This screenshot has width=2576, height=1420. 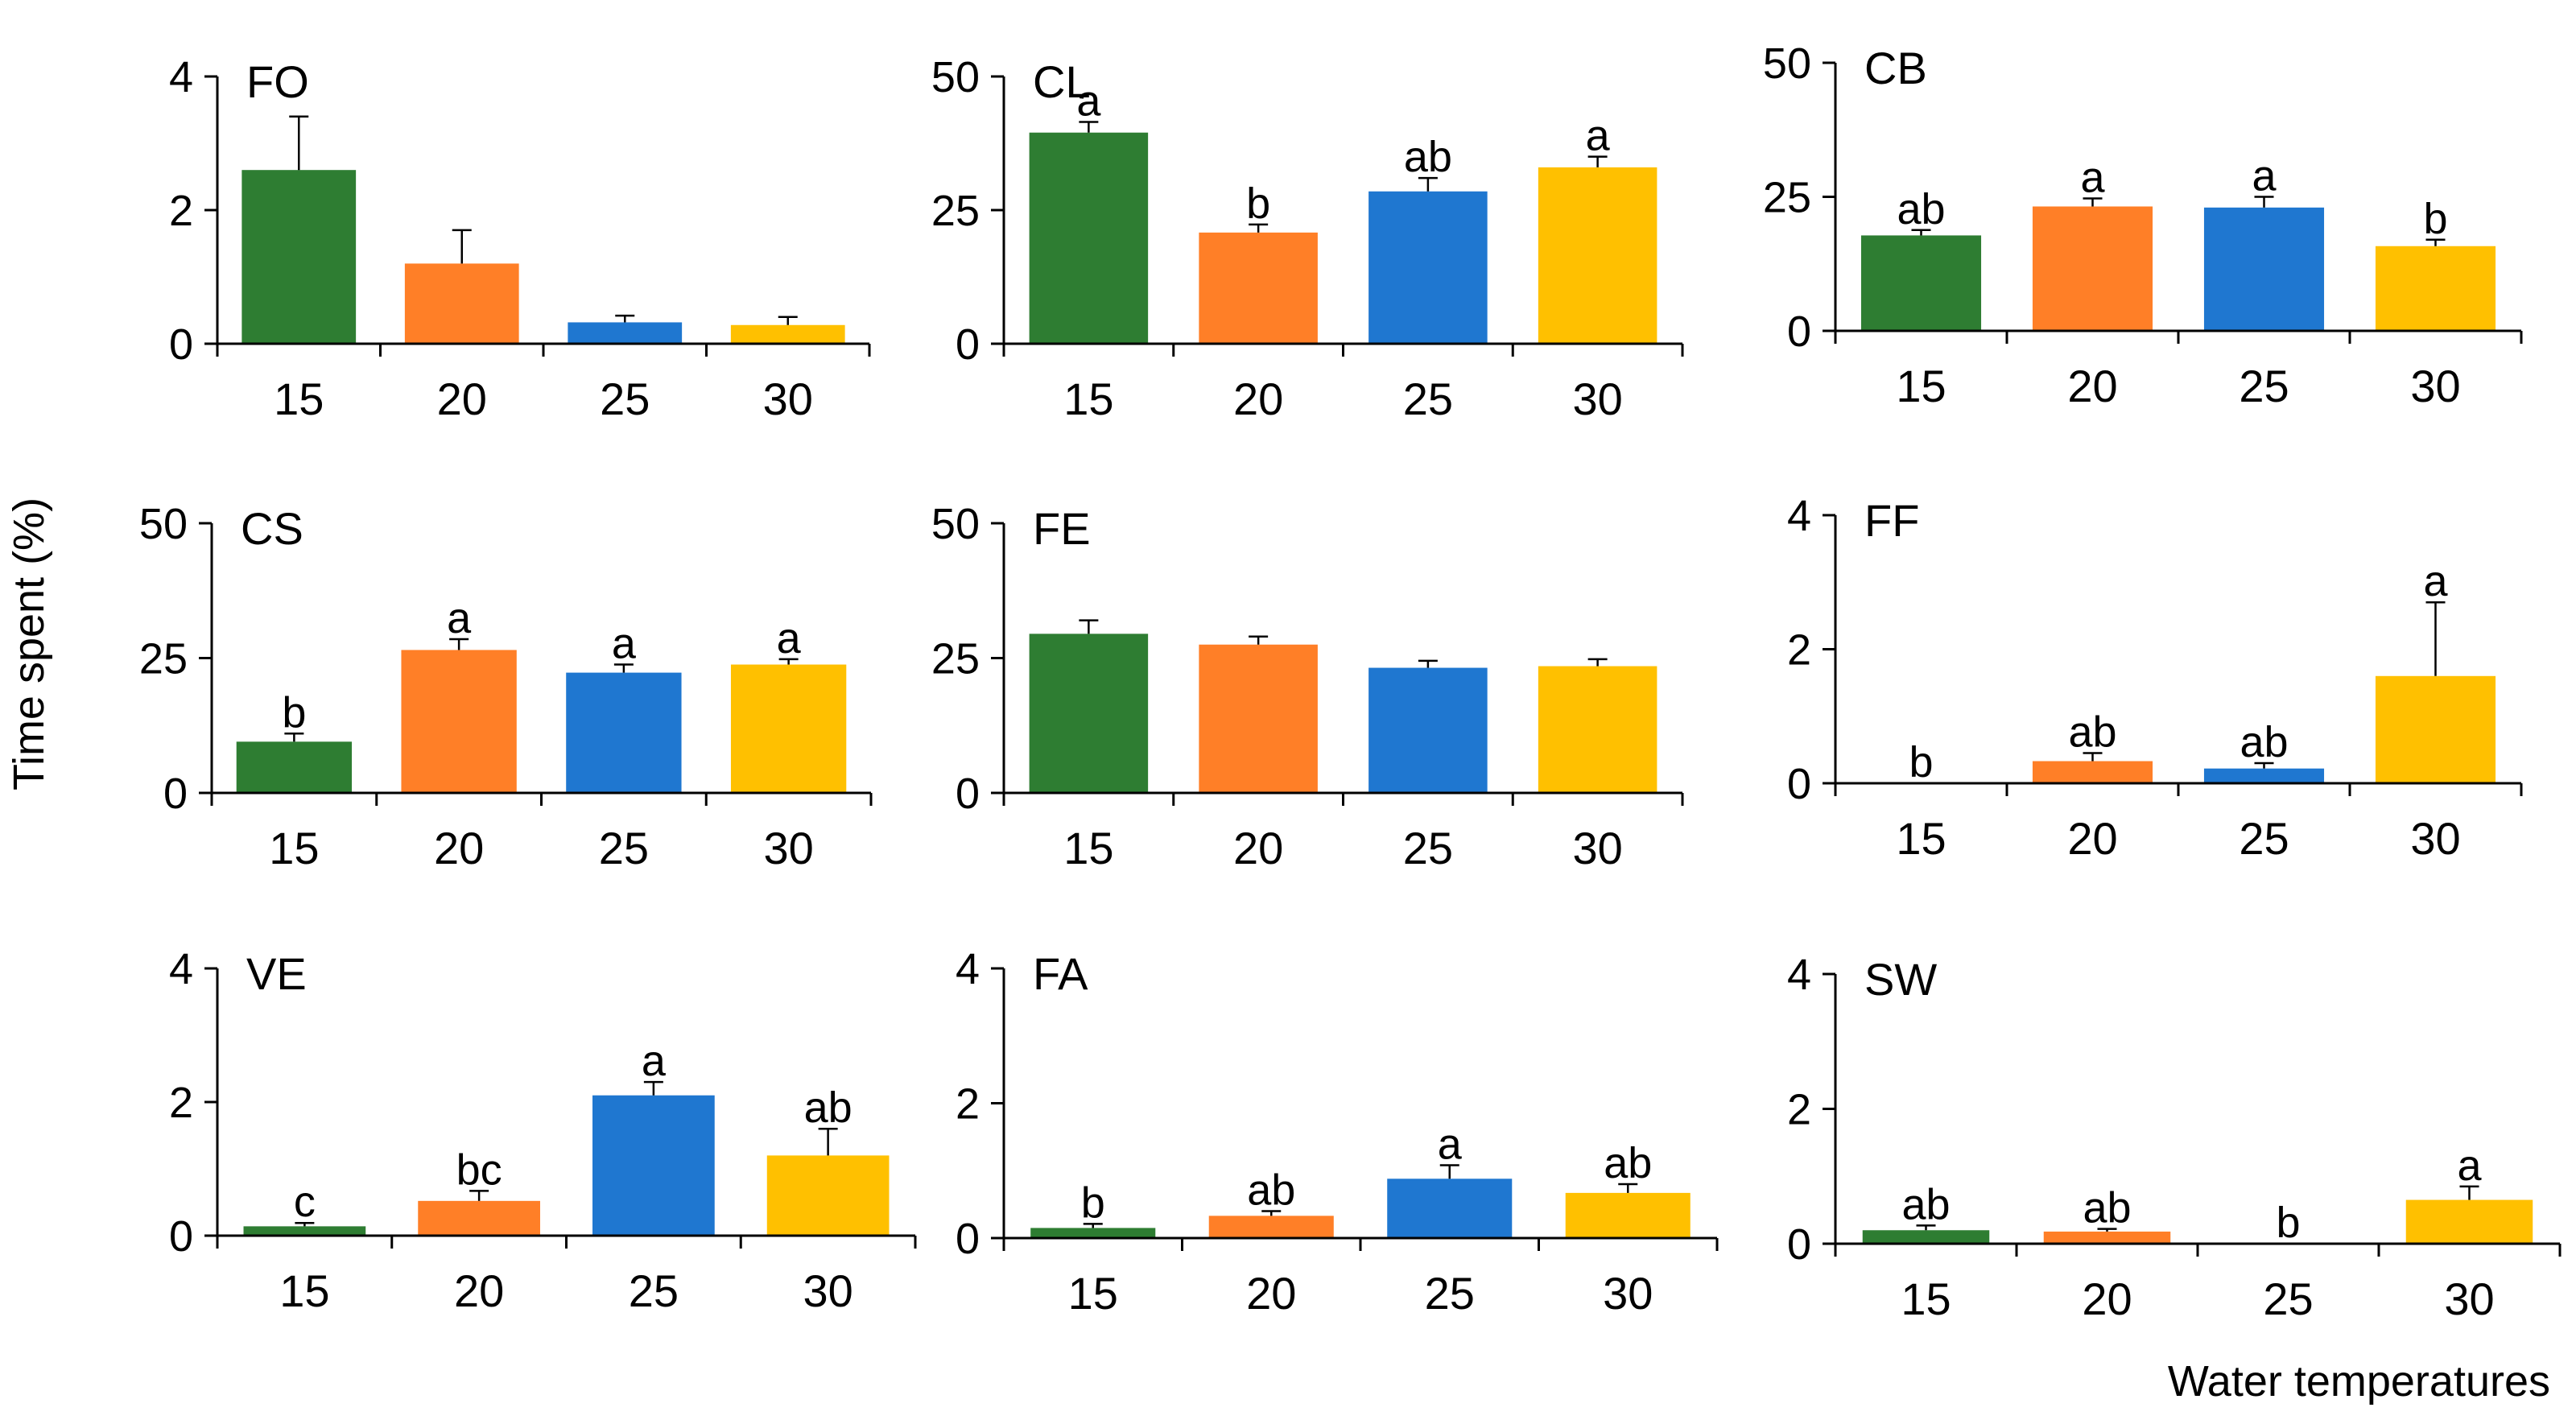 I want to click on significance-letter: c, so click(x=305, y=1202).